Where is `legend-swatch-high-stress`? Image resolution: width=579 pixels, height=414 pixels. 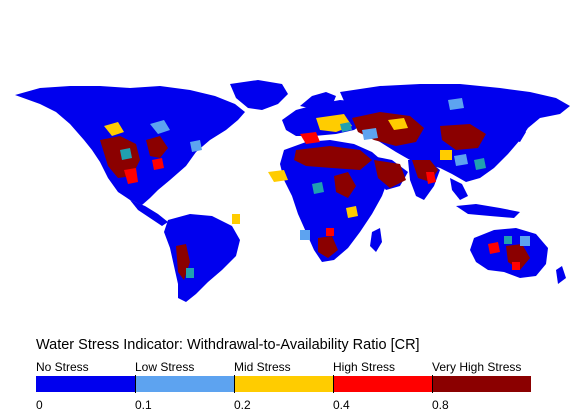
legend-swatch-high-stress is located at coordinates (382, 384).